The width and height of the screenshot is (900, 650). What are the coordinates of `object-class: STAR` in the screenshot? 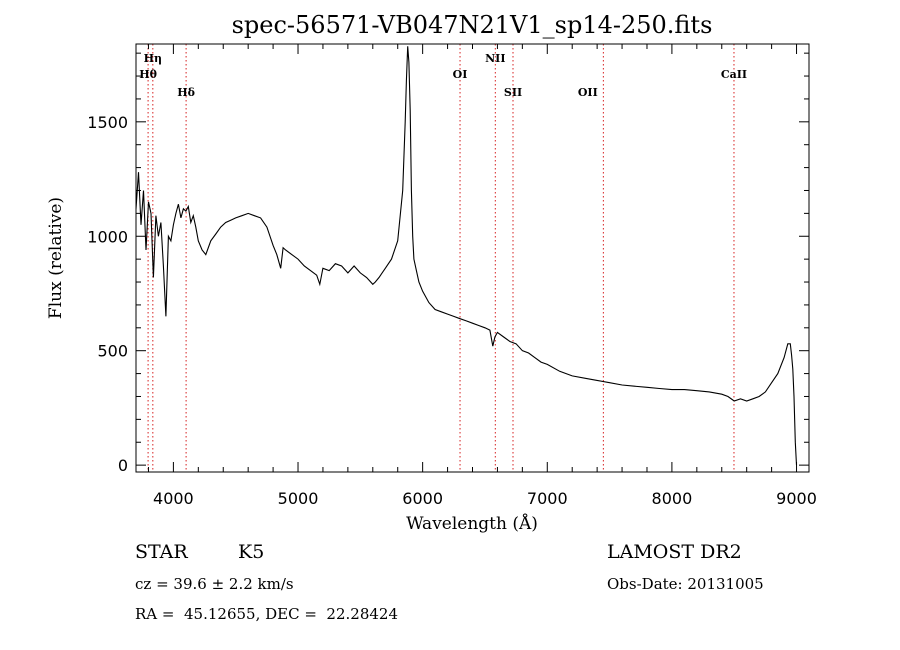 It's located at (161, 552).